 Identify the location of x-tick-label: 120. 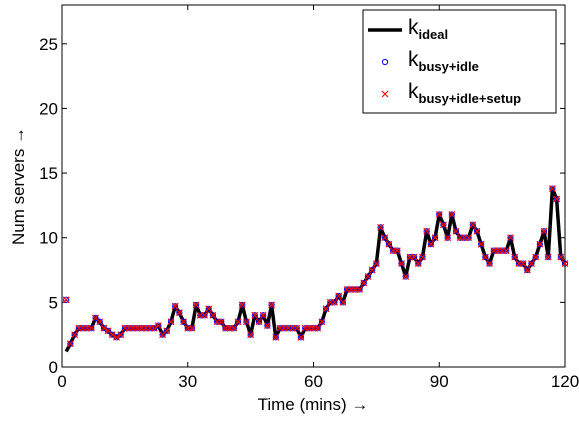
(565, 381).